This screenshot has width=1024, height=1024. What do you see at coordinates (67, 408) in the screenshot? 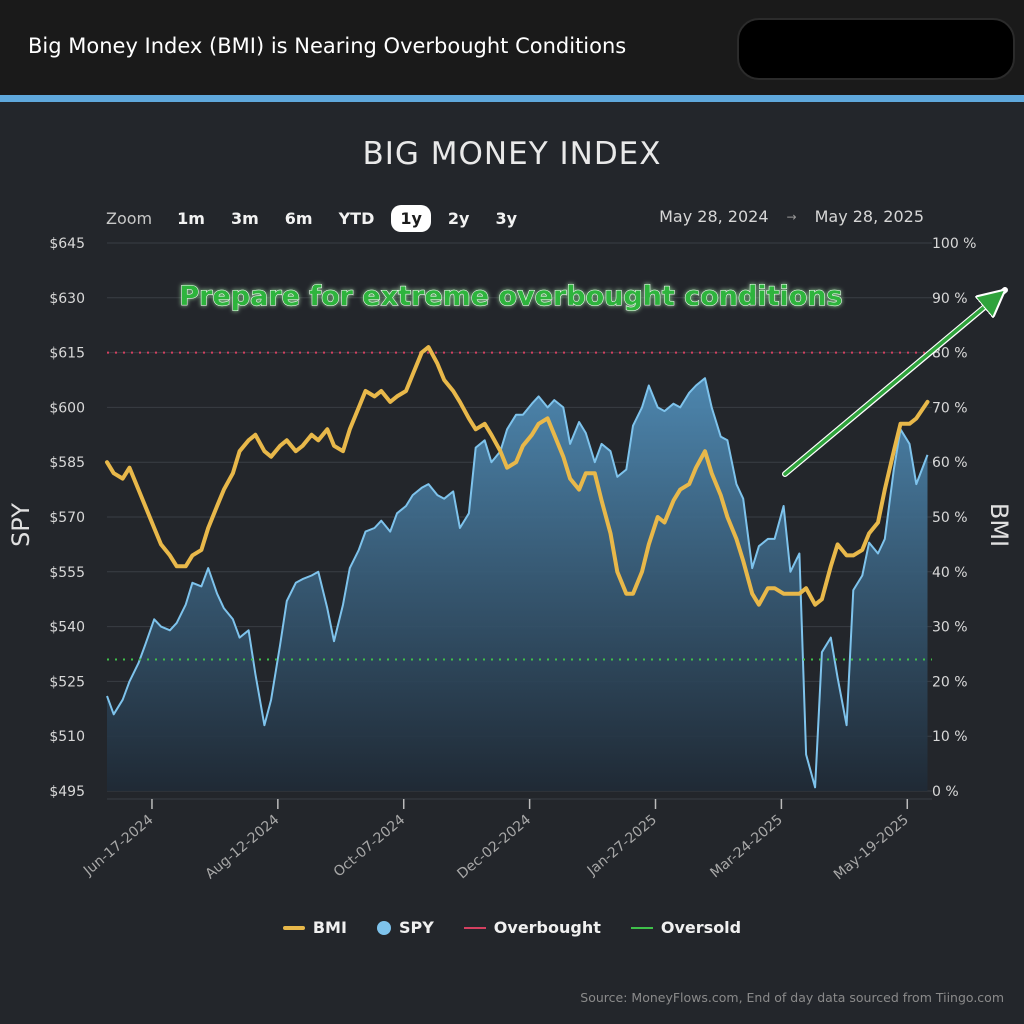
I see `left-tick-label: $600` at bounding box center [67, 408].